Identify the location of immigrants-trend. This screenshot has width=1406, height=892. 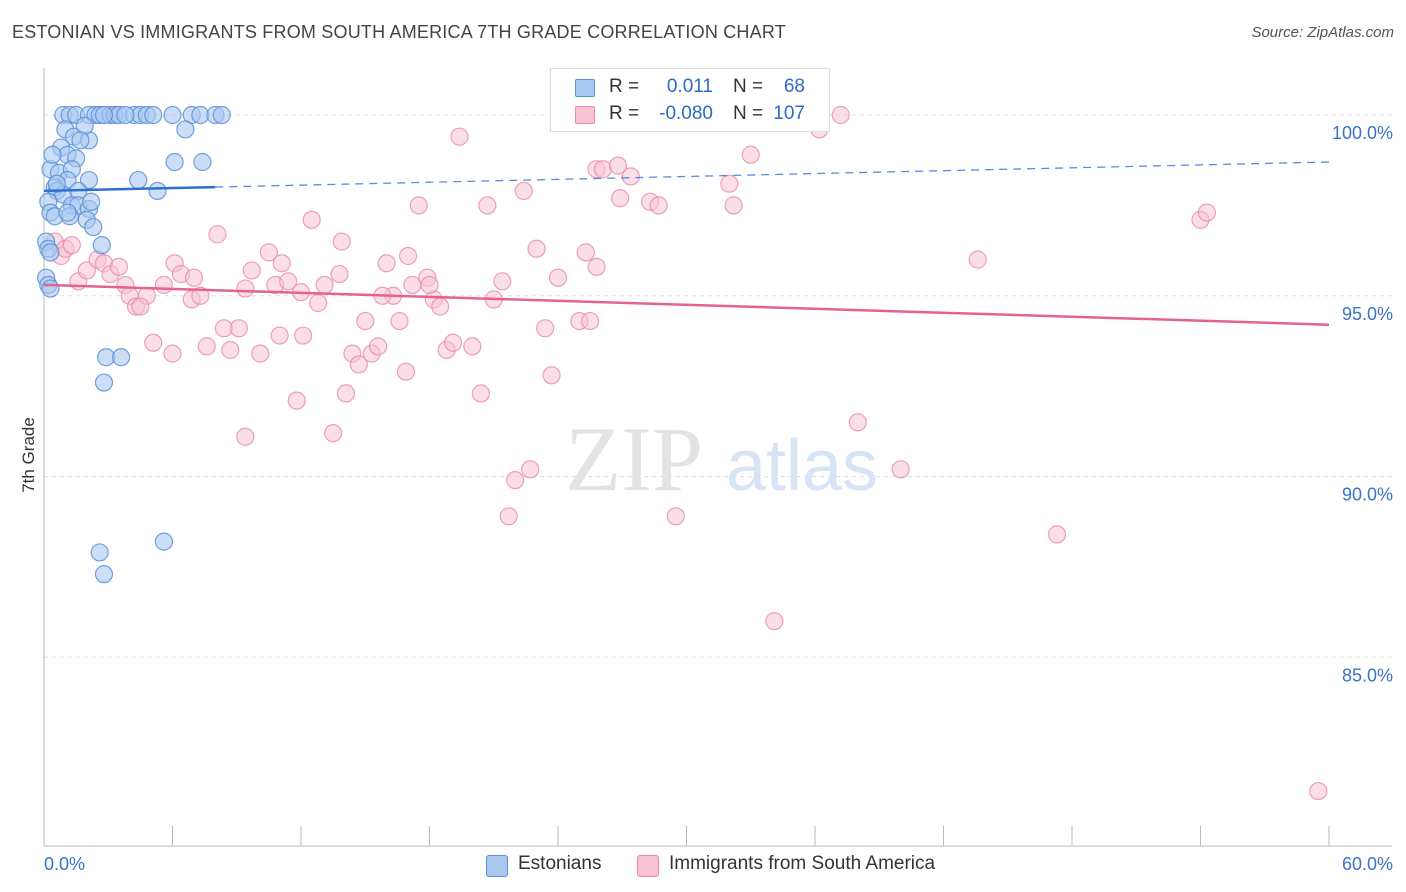
(686, 304).